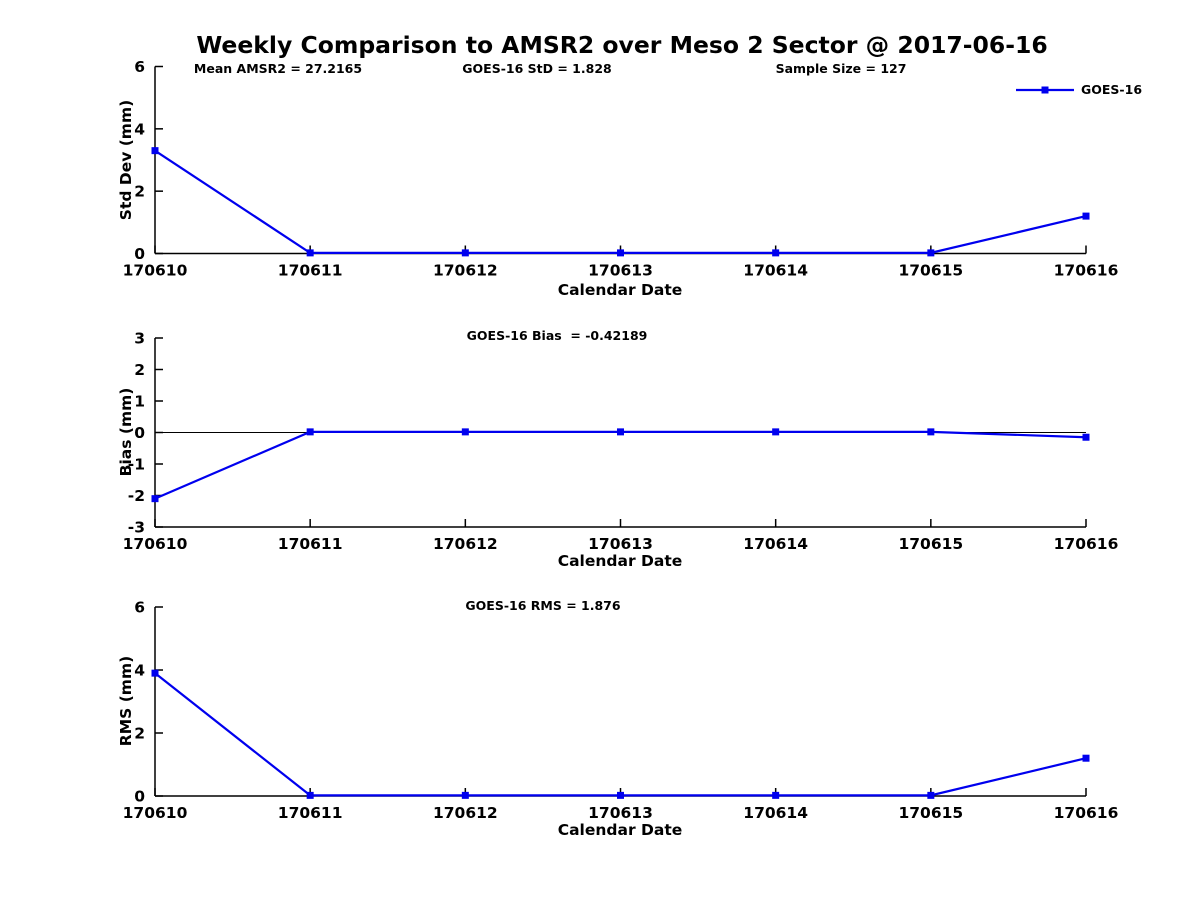  I want to click on annotation-goes16-rms: GOES-16 RMS = 1.876, so click(543, 605).